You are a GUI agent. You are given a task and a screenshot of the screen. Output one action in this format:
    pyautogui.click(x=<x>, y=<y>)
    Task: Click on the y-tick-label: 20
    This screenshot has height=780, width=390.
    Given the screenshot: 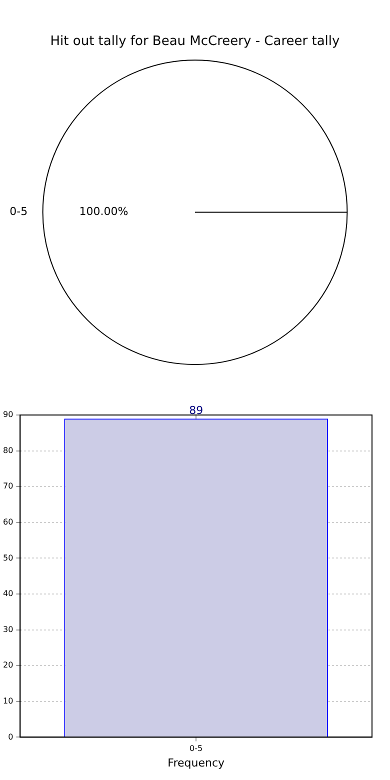 What is the action you would take?
    pyautogui.click(x=8, y=665)
    